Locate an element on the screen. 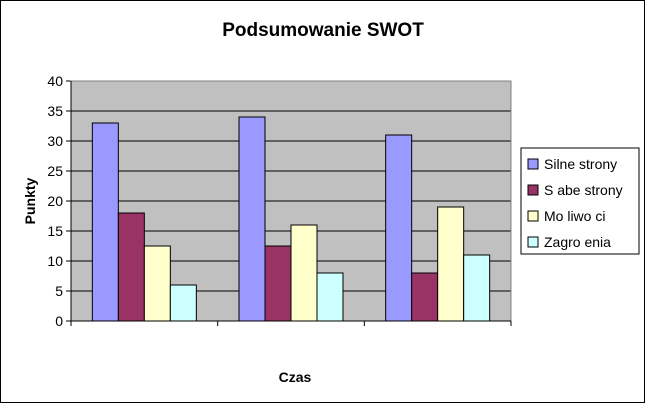  legend-label: Zagro enia is located at coordinates (577, 242).